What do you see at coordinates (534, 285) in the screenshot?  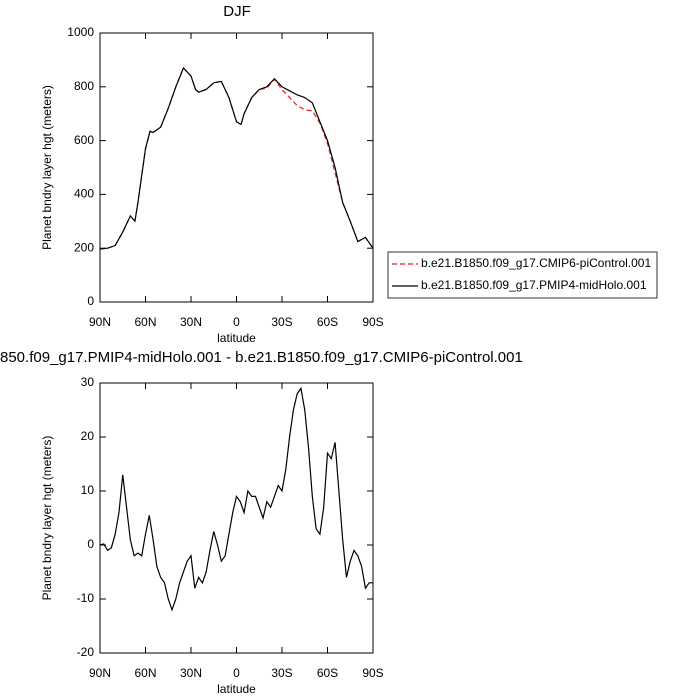 I see `legend-label: b.e21.B1850.f09_g17.PMIP4-midHolo.001` at bounding box center [534, 285].